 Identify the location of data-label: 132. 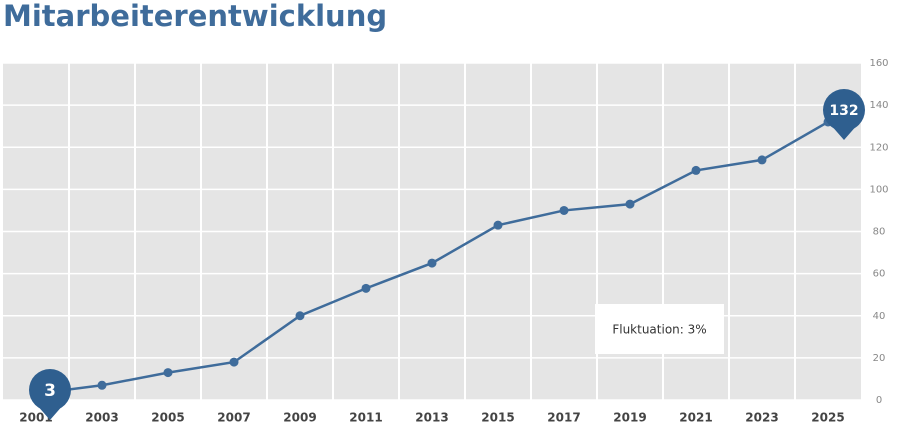
(843, 111).